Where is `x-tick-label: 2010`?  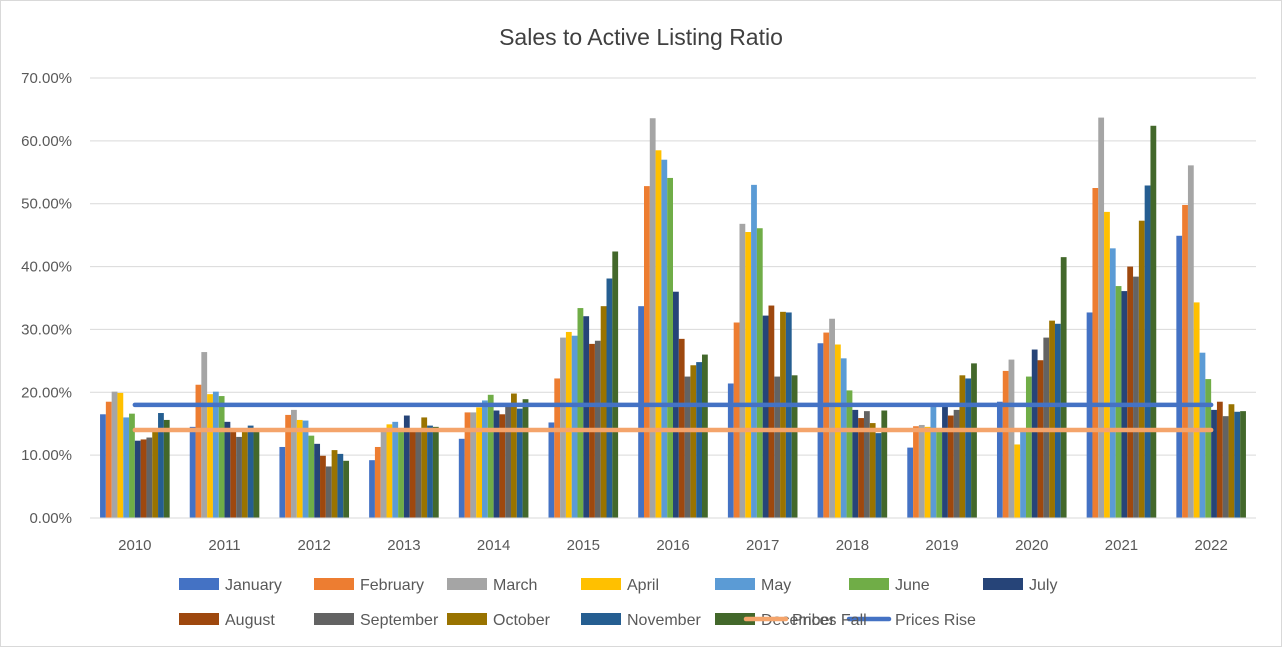 x-tick-label: 2010 is located at coordinates (134, 545).